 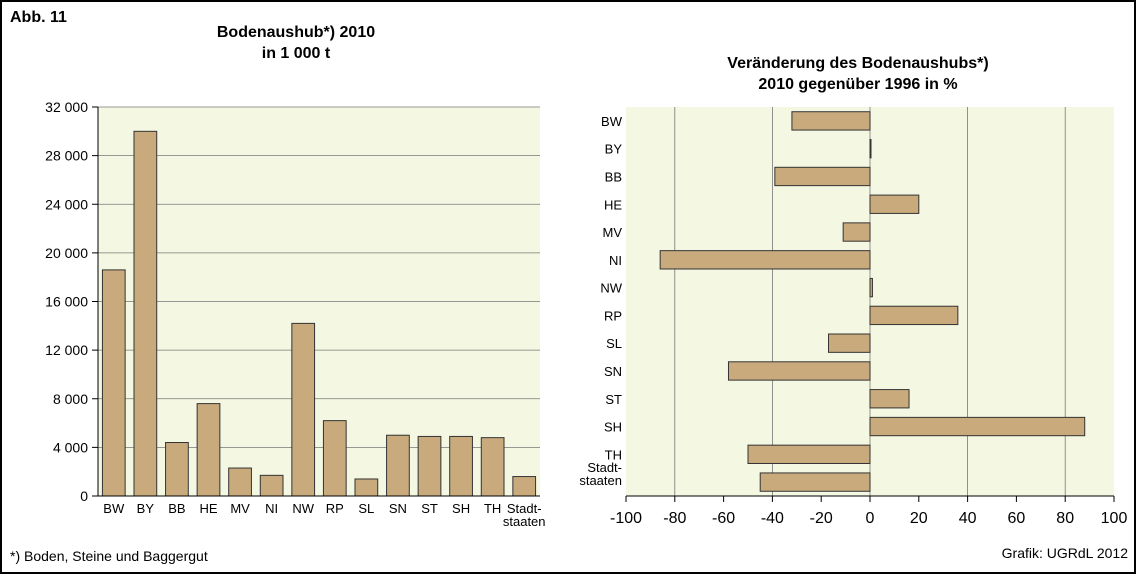 What do you see at coordinates (870, 518) in the screenshot?
I see `x-tick-label: 0` at bounding box center [870, 518].